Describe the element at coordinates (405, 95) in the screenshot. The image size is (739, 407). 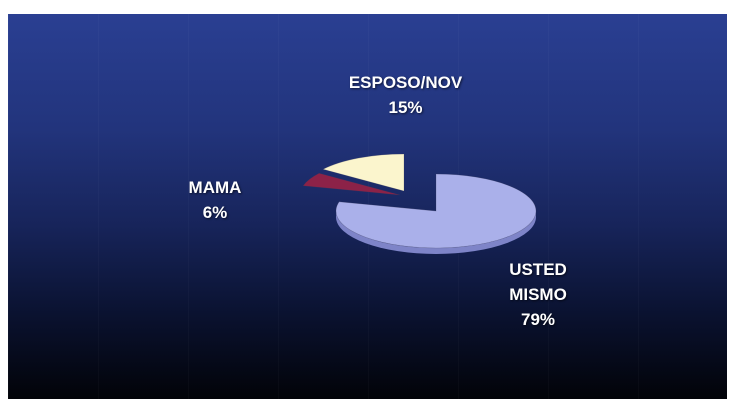
I see `slice-label-esposo: ESPOSO/NOV 15%` at that location.